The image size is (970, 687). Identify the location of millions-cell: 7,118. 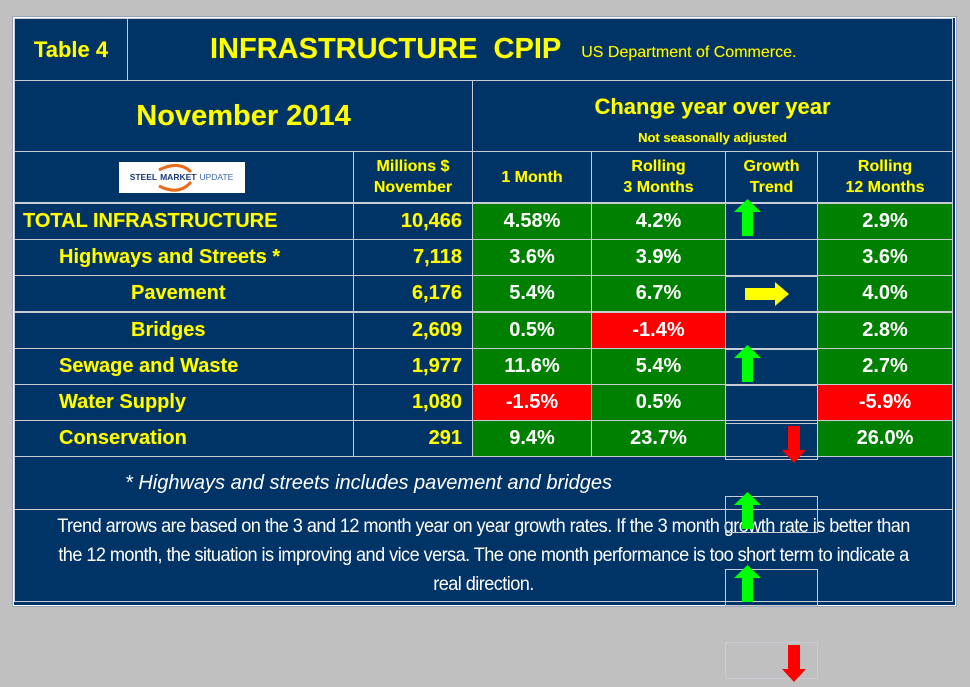
(413, 257).